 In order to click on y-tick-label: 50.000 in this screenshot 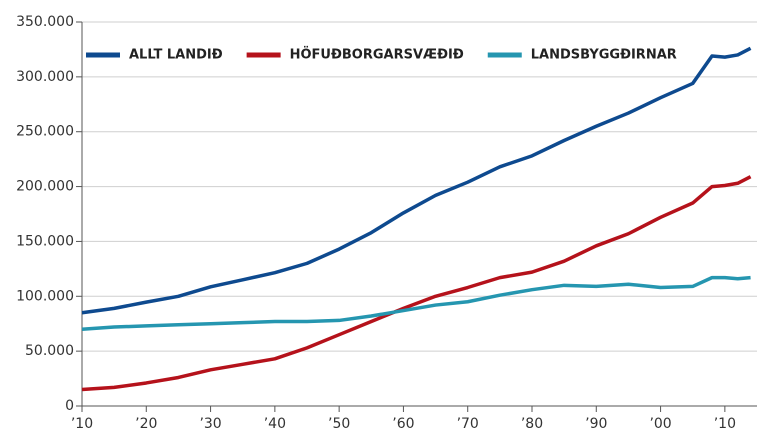, I will do `click(49, 351)`.